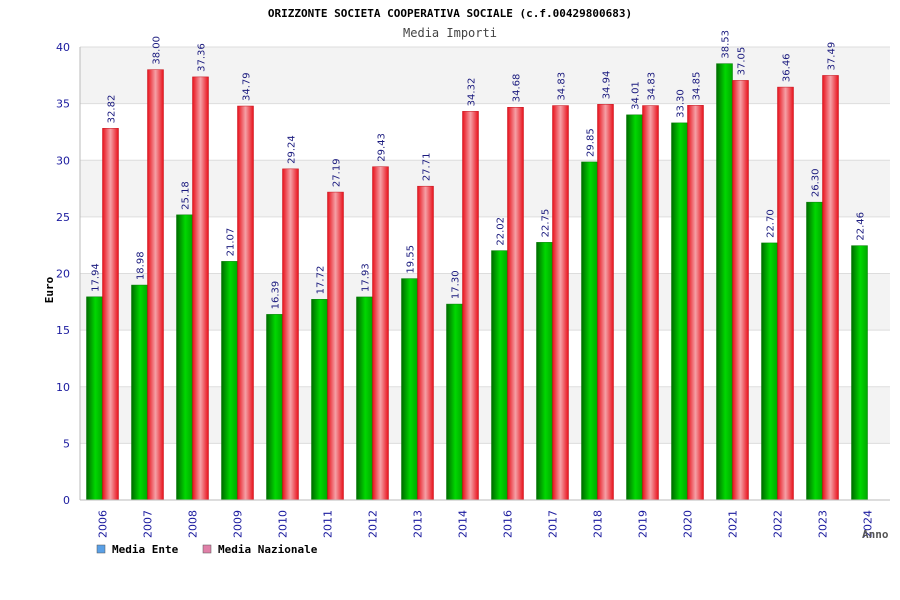 The width and height of the screenshot is (900, 600). Describe the element at coordinates (598, 524) in the screenshot. I see `x-tick-label: 2018` at that location.